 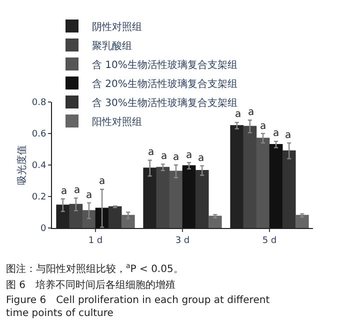 I want to click on x-tick-label: 3 d, so click(x=182, y=241).